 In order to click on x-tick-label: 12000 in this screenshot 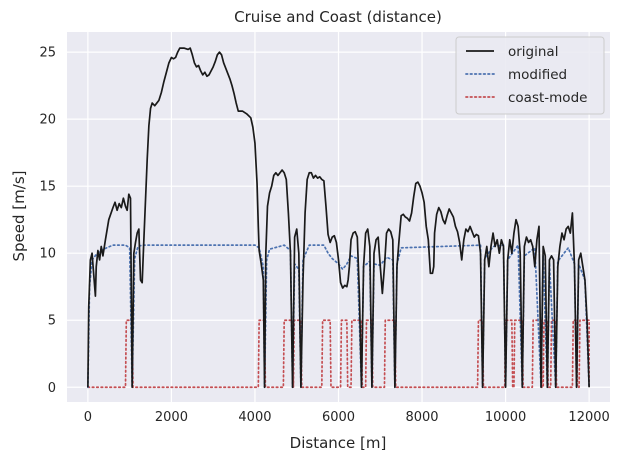, I will do `click(588, 417)`.